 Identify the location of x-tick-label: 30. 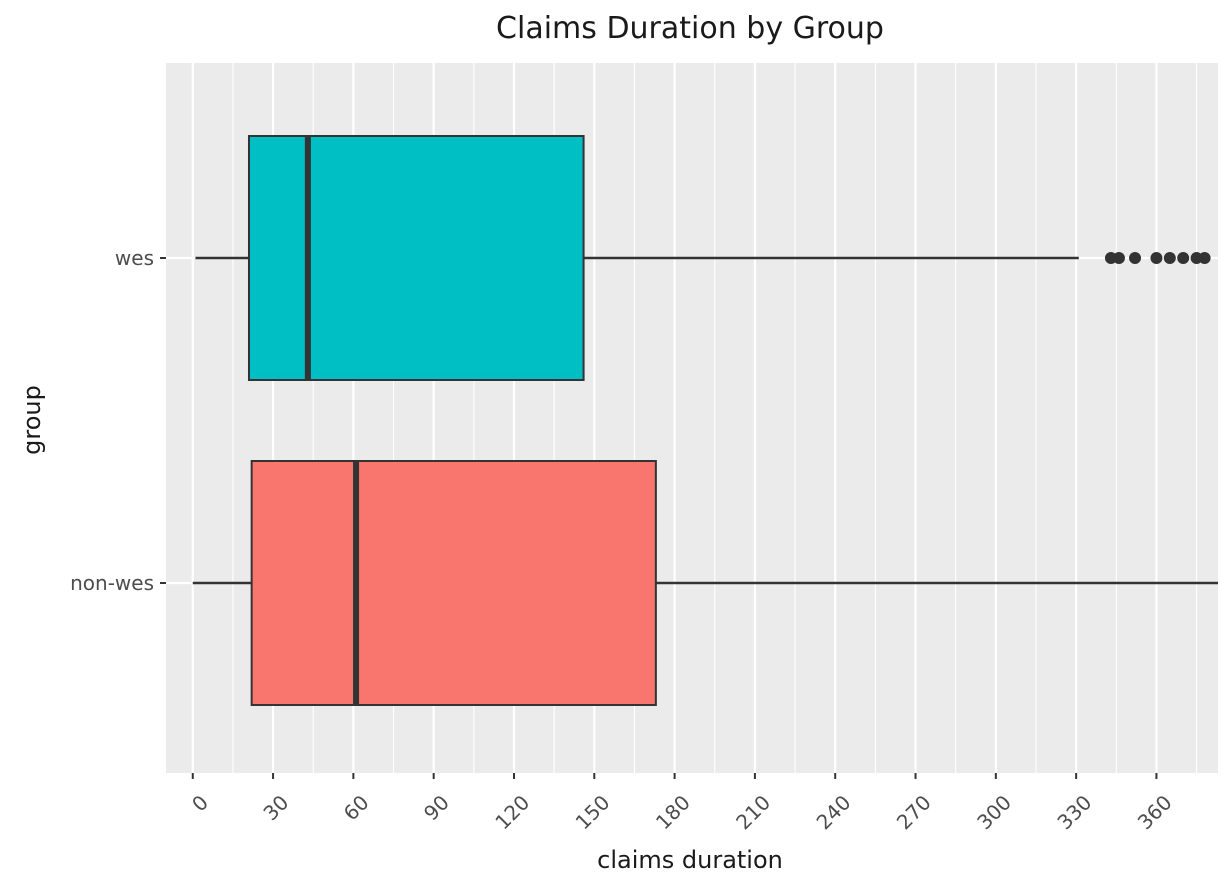
(275, 807).